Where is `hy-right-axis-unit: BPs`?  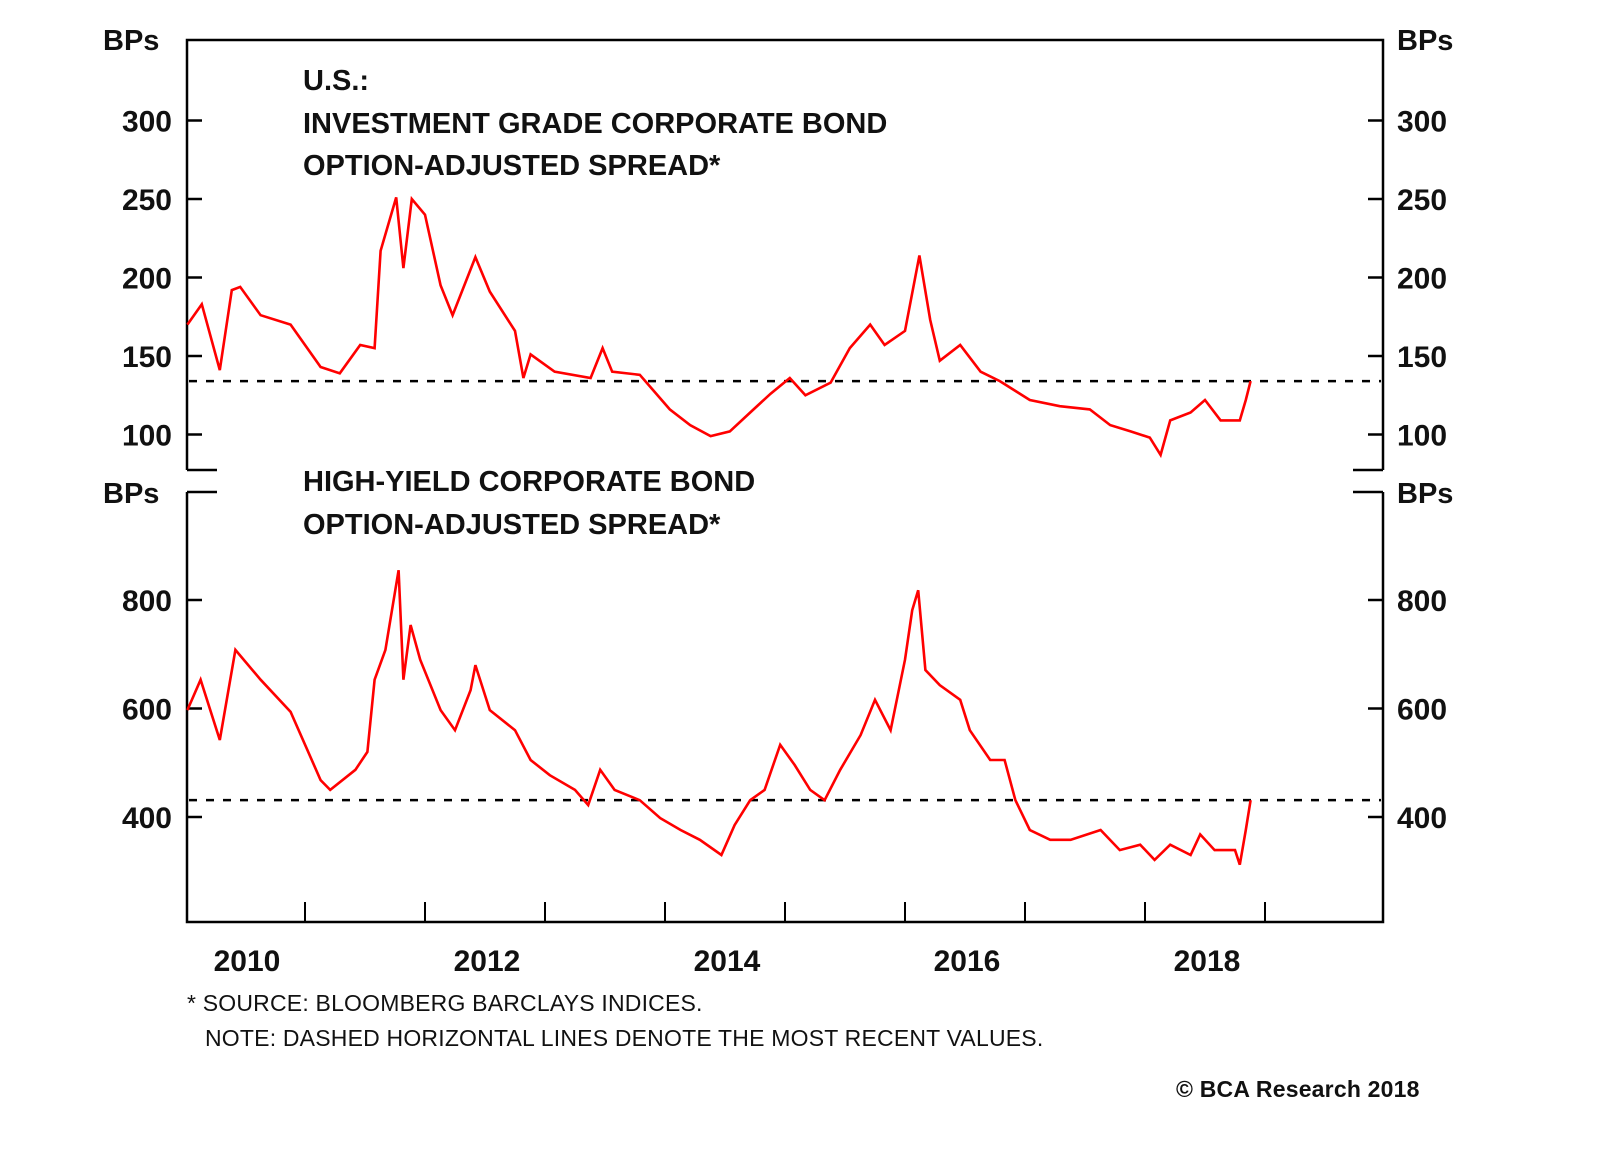 hy-right-axis-unit: BPs is located at coordinates (1425, 494).